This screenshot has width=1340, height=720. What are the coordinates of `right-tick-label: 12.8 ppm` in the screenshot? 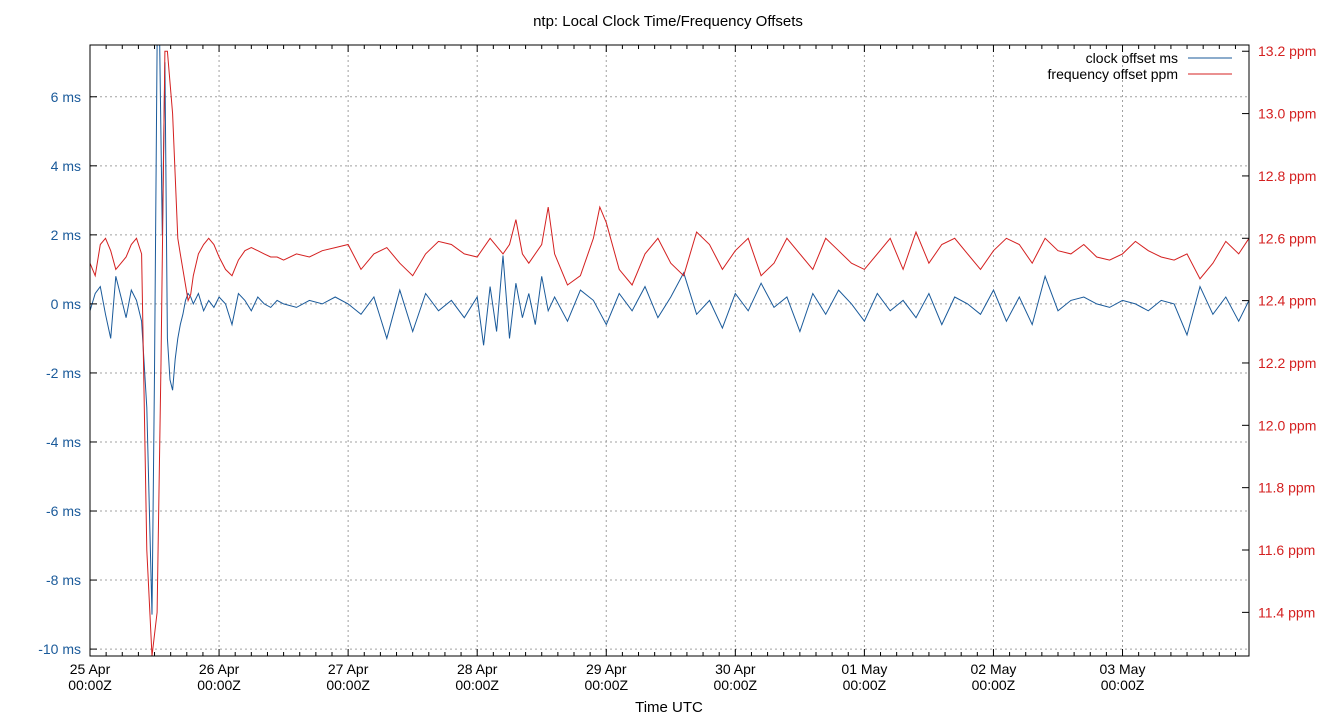 It's located at (1287, 176).